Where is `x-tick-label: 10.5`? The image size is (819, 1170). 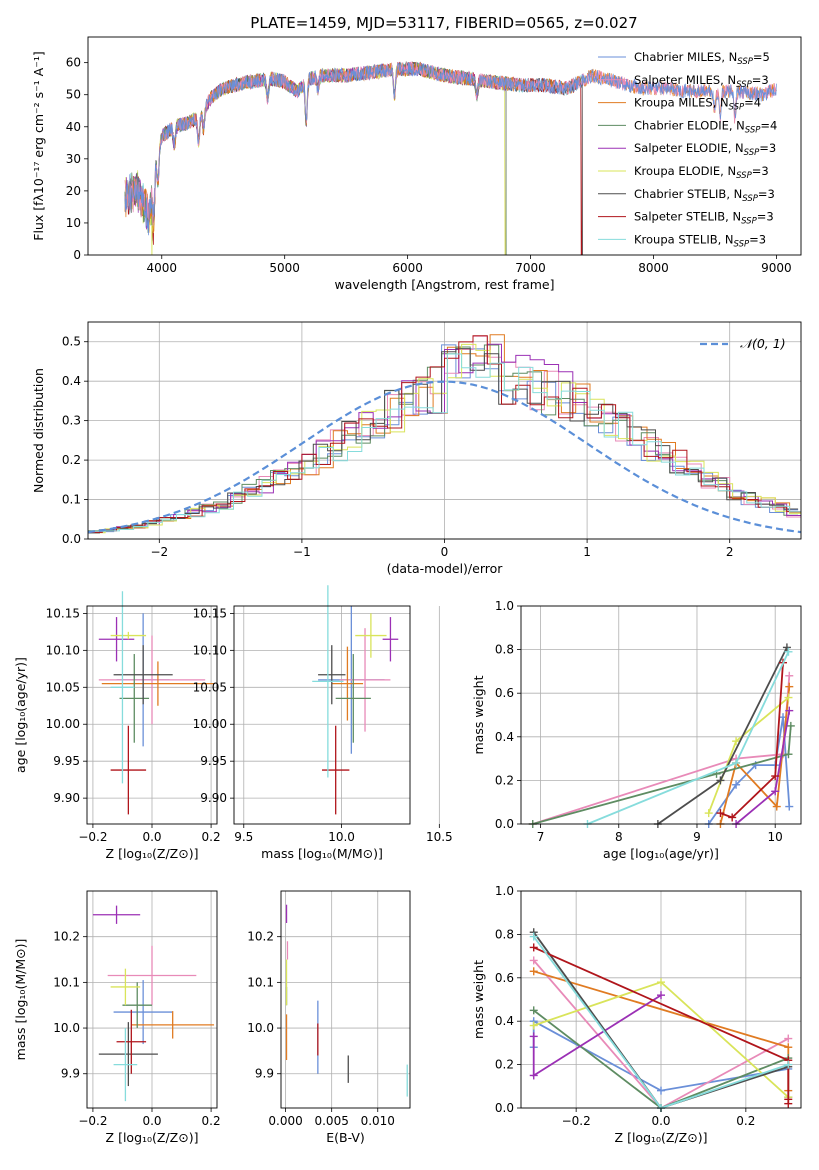
x-tick-label: 10.5 is located at coordinates (439, 837).